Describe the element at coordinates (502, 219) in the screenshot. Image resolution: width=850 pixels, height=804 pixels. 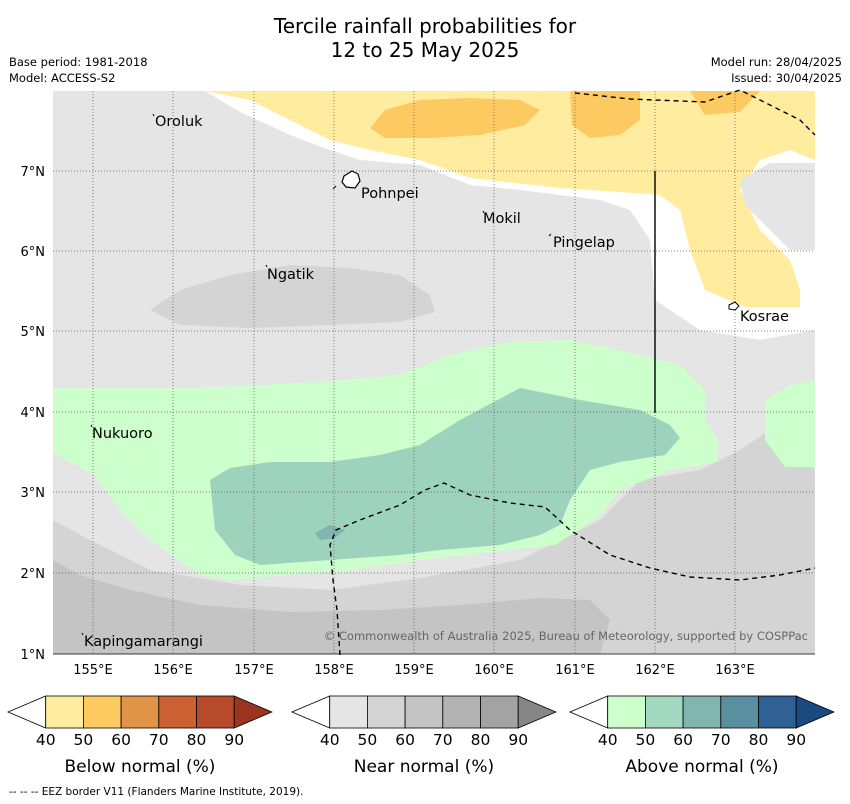
I see `place-mokil: Mokil` at that location.